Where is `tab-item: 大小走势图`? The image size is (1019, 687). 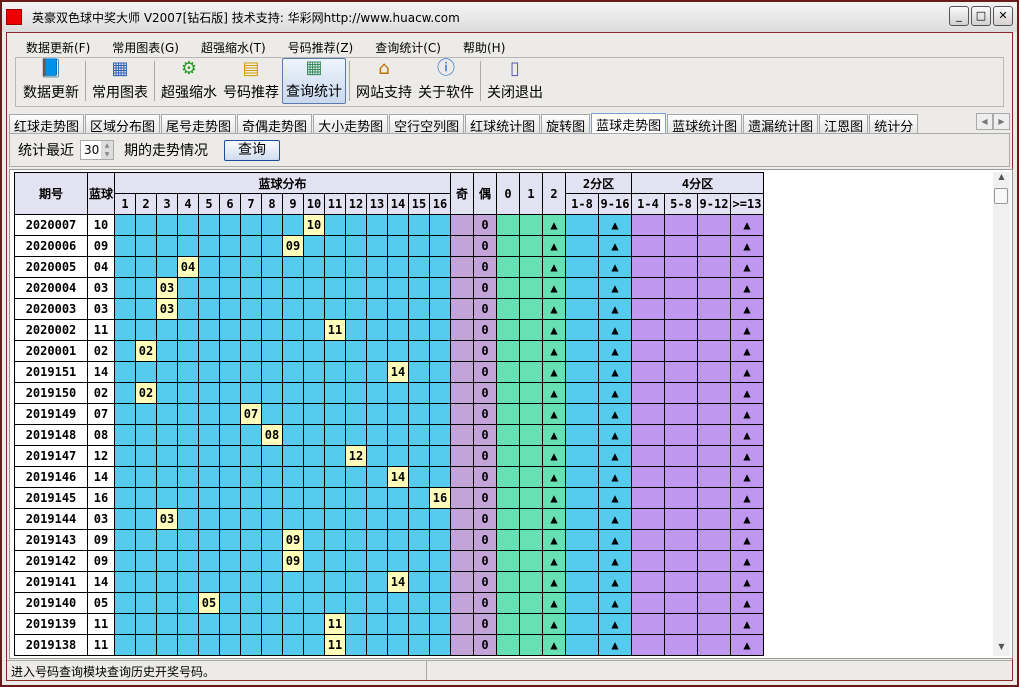 tab-item: 大小走势图 is located at coordinates (351, 123).